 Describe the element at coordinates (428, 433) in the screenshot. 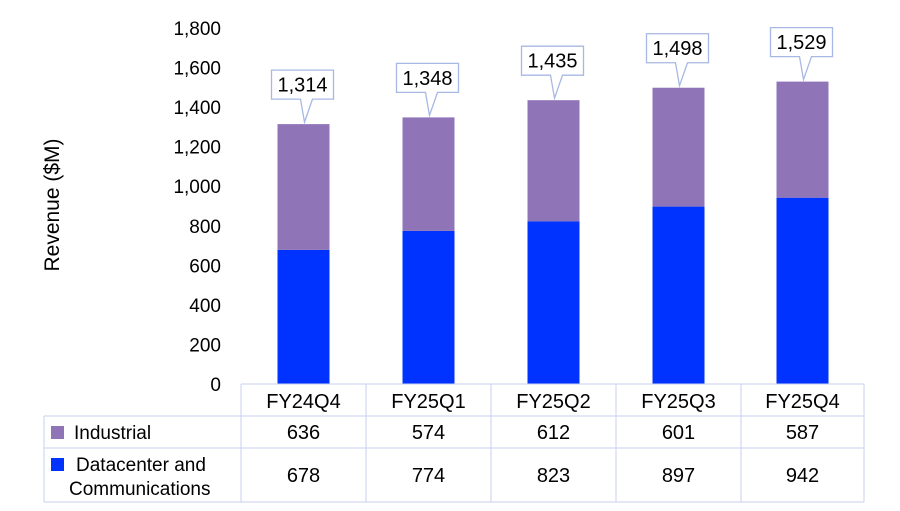

I see `table-cell: 574` at that location.